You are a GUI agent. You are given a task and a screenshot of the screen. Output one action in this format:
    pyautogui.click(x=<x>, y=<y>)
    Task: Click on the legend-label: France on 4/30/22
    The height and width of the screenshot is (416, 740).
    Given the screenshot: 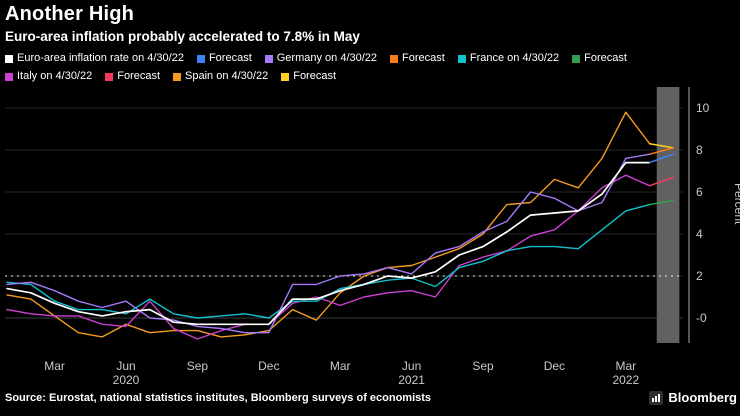 What is the action you would take?
    pyautogui.click(x=514, y=58)
    